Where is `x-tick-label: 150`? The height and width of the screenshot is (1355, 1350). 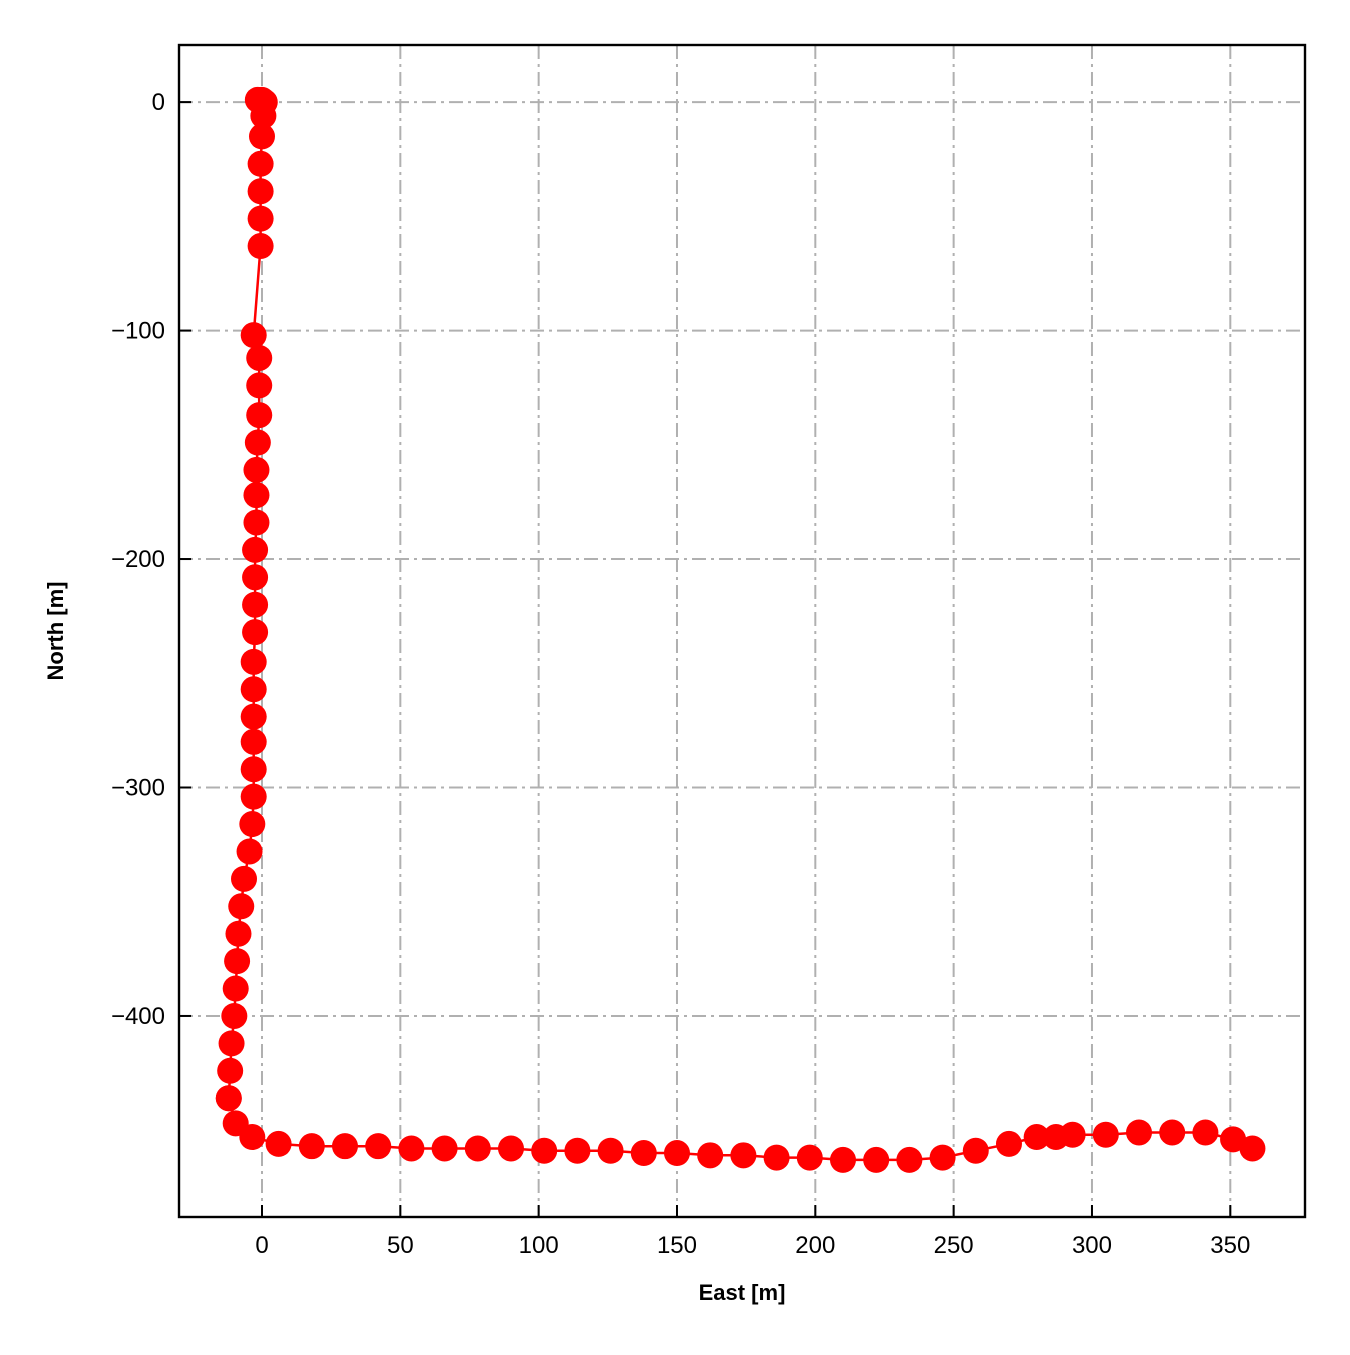 x-tick-label: 150 is located at coordinates (677, 1245).